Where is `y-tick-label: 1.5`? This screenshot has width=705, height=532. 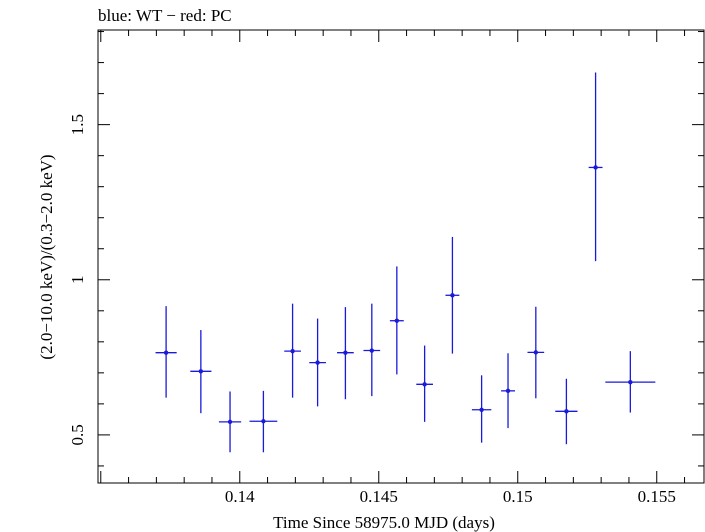
y-tick-label: 1.5 is located at coordinates (77, 124).